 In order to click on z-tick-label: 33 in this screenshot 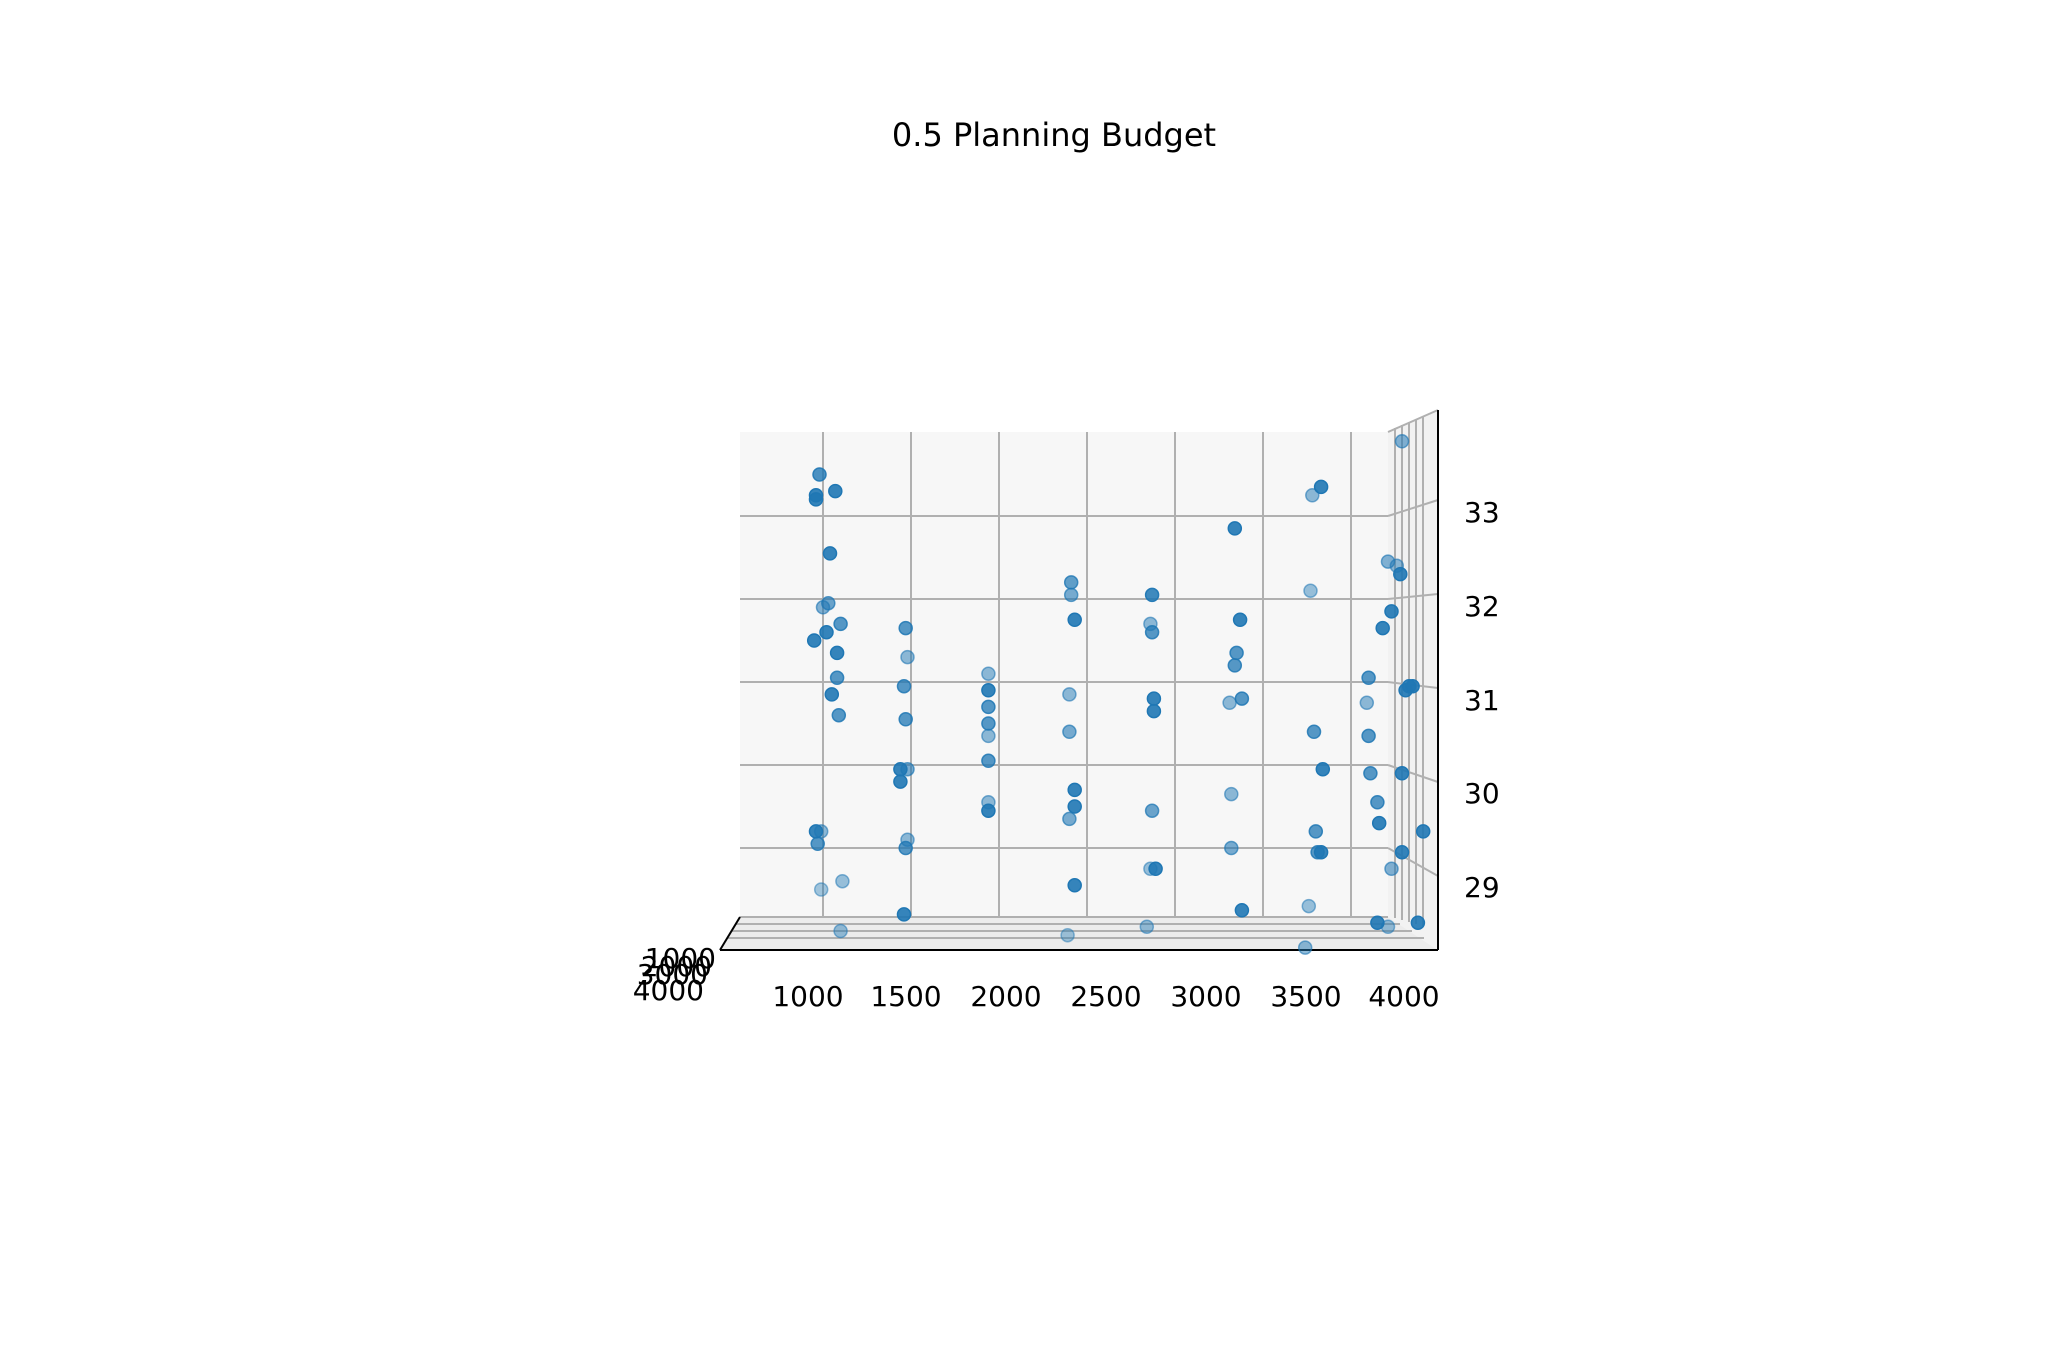, I will do `click(1482, 512)`.